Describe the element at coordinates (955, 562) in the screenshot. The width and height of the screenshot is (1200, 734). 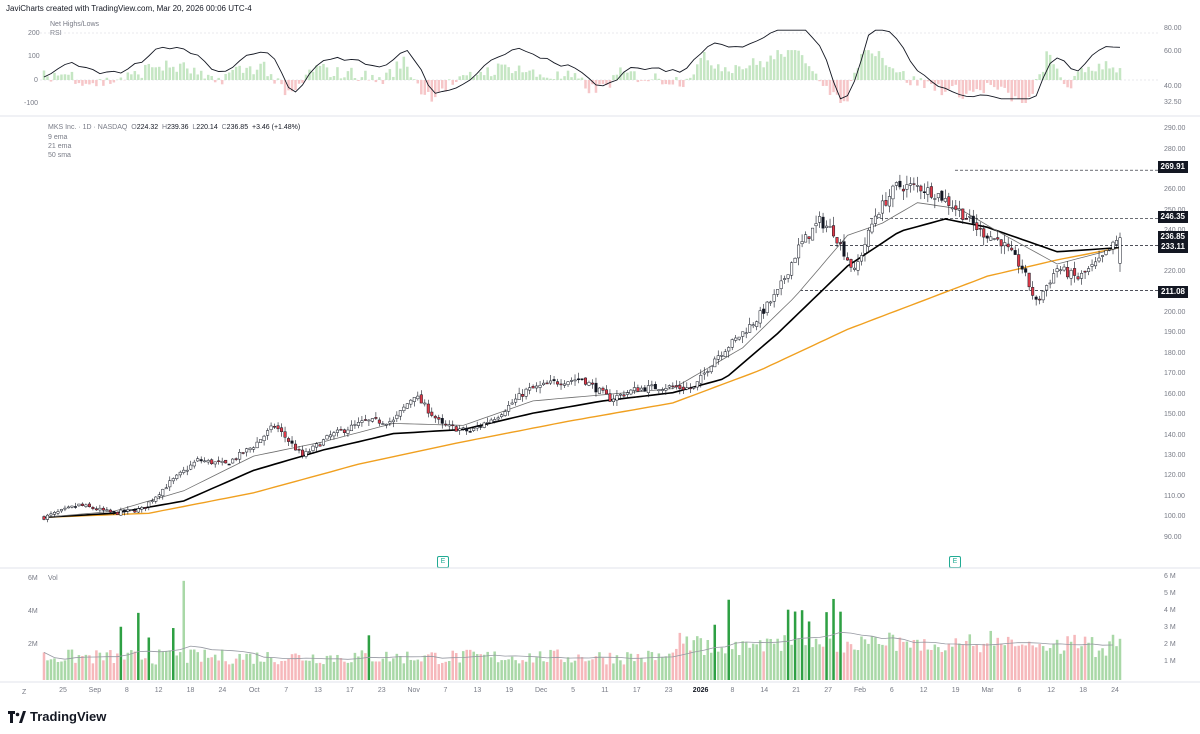
I see `earnings-marker-2: E` at that location.